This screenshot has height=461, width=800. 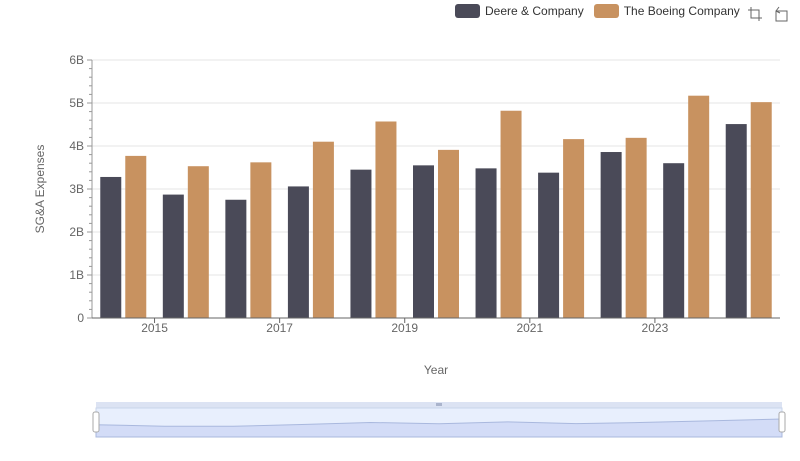 What do you see at coordinates (681, 11) in the screenshot?
I see `legend-label-boeing: The Boeing Company` at bounding box center [681, 11].